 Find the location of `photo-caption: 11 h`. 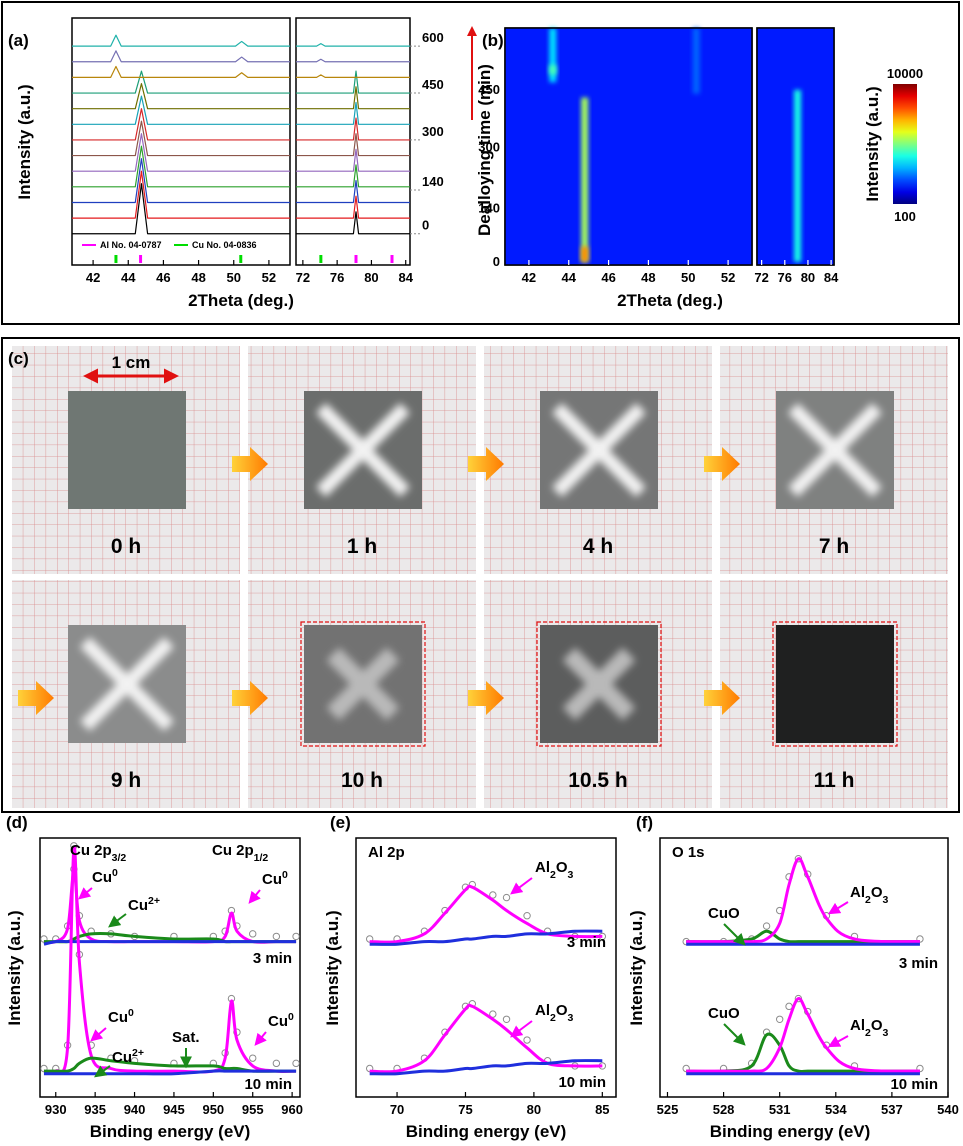

photo-caption: 11 h is located at coordinates (834, 780).